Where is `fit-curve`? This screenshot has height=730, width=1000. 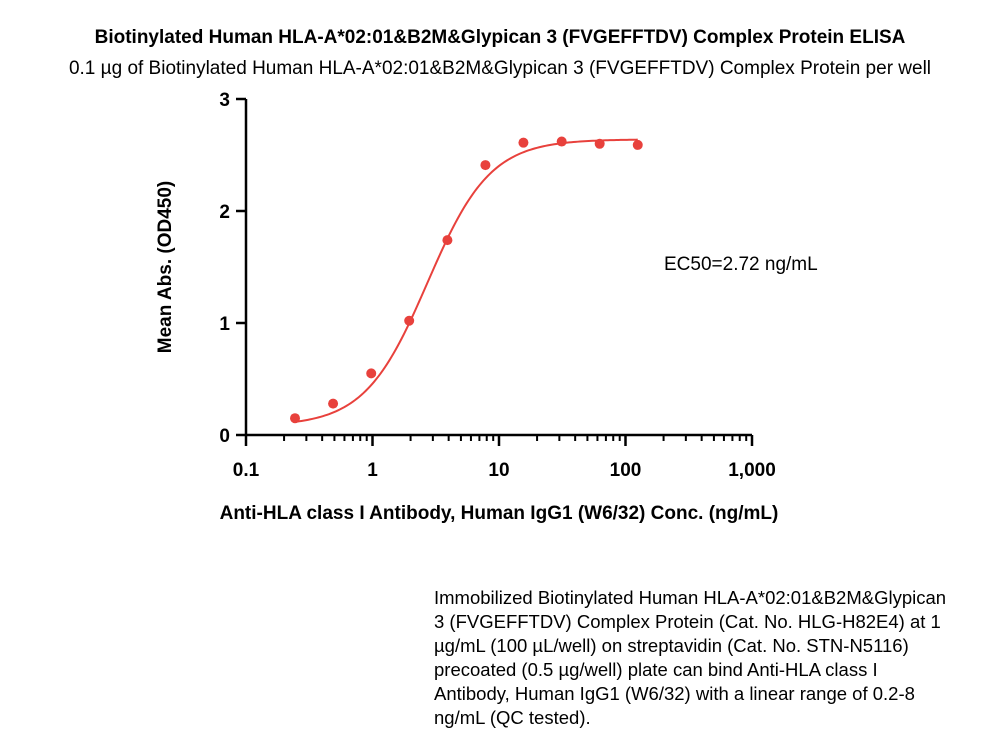
fit-curve is located at coordinates (466, 280).